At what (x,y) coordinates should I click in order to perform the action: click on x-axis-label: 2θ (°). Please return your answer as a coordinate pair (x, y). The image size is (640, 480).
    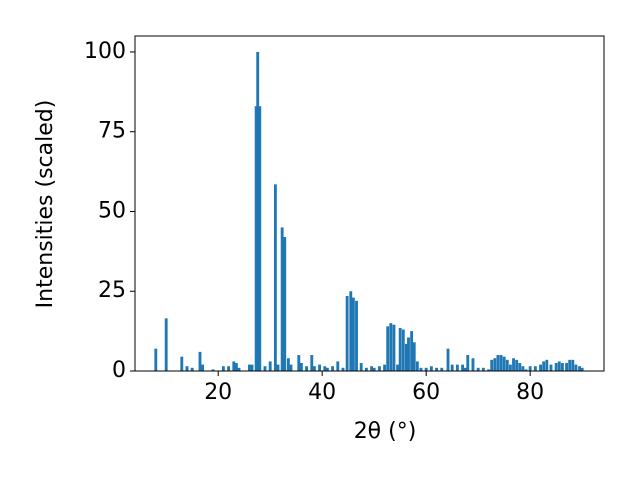
    Looking at the image, I should click on (385, 431).